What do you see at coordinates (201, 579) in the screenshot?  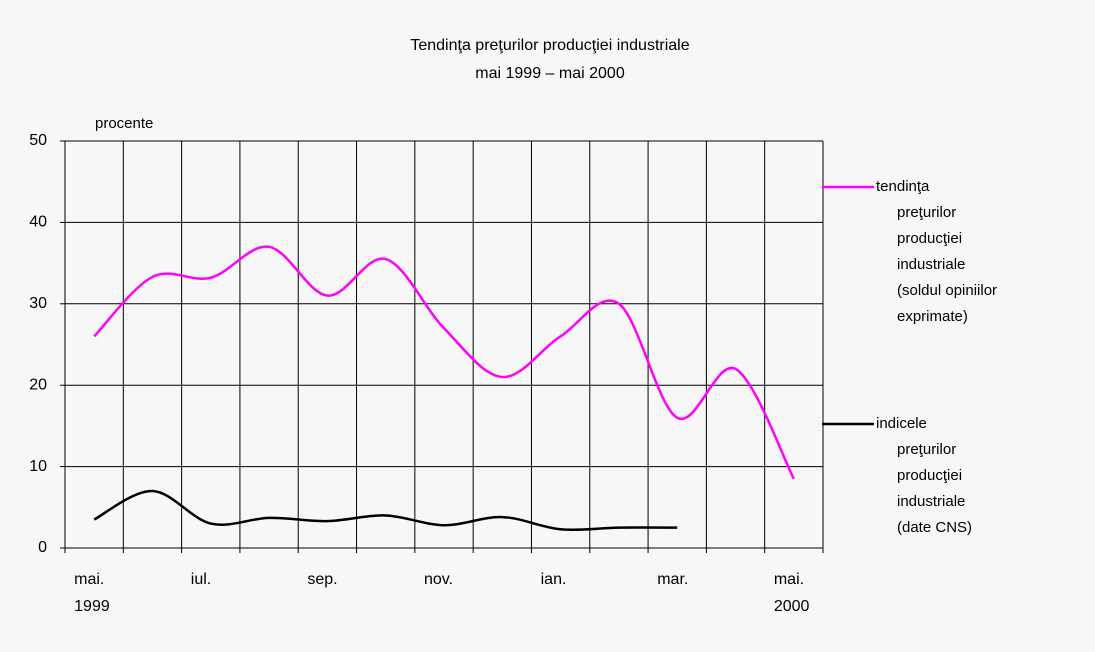 I see `x-tick-label: iul.` at bounding box center [201, 579].